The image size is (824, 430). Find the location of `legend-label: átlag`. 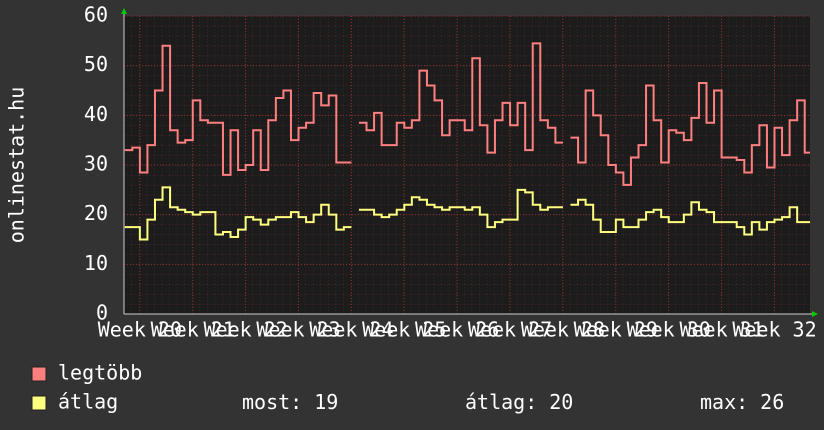

legend-label: átlag is located at coordinates (88, 402).